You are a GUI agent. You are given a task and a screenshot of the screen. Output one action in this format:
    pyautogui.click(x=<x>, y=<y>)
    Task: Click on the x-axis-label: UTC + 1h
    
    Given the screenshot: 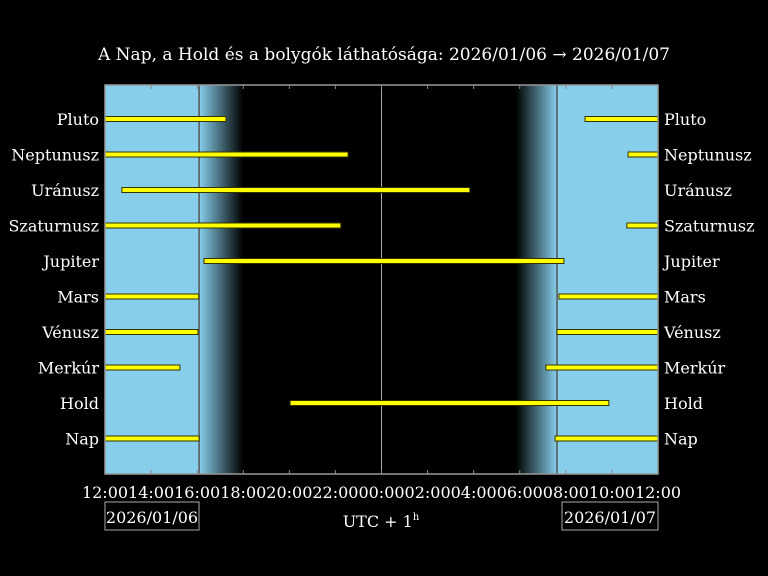 What is the action you would take?
    pyautogui.click(x=381, y=521)
    